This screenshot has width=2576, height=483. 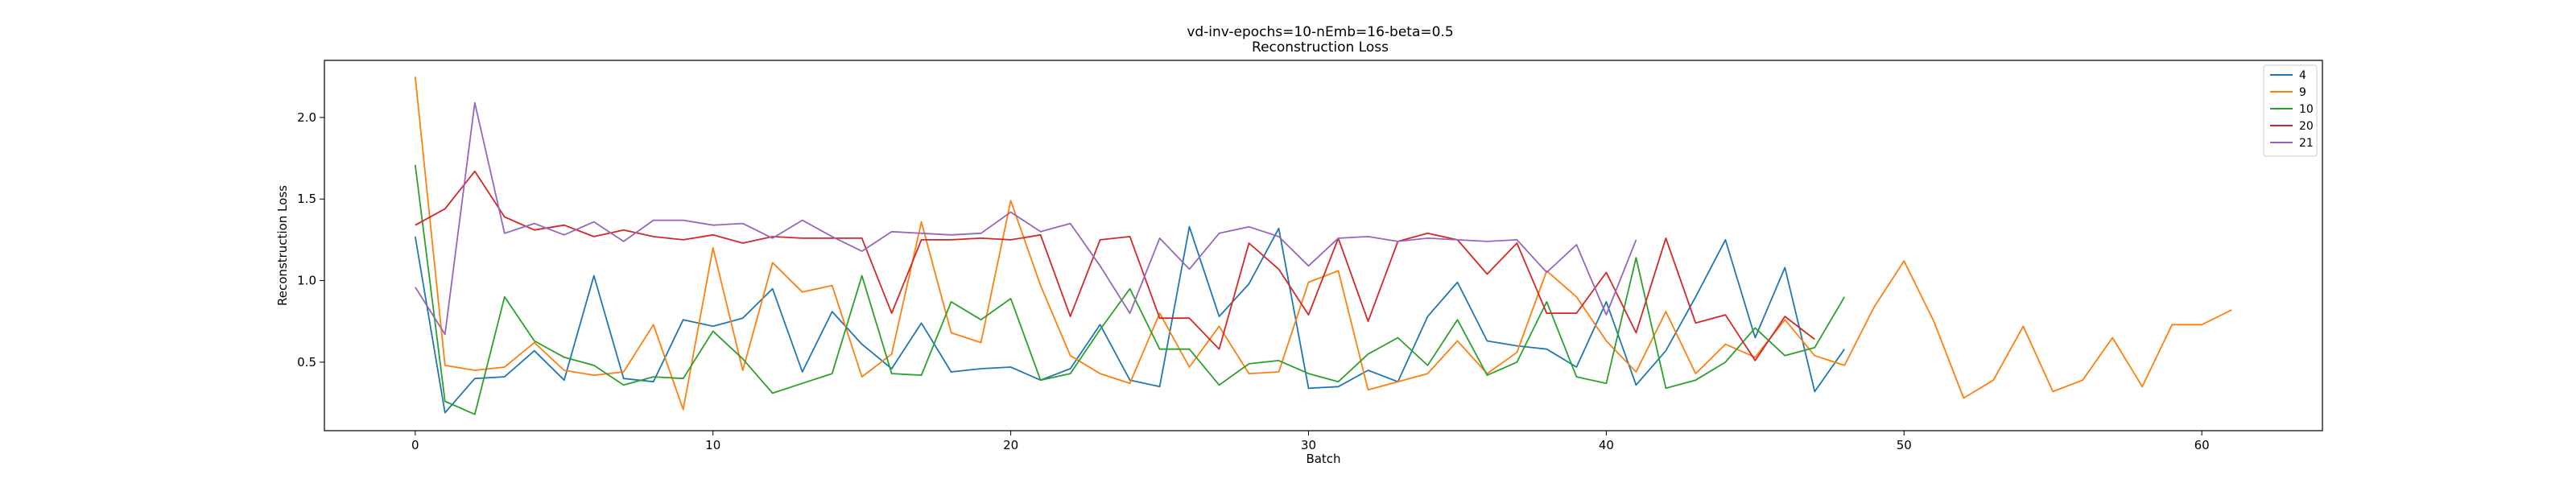 What do you see at coordinates (1323, 459) in the screenshot?
I see `x-axis-label: Batch` at bounding box center [1323, 459].